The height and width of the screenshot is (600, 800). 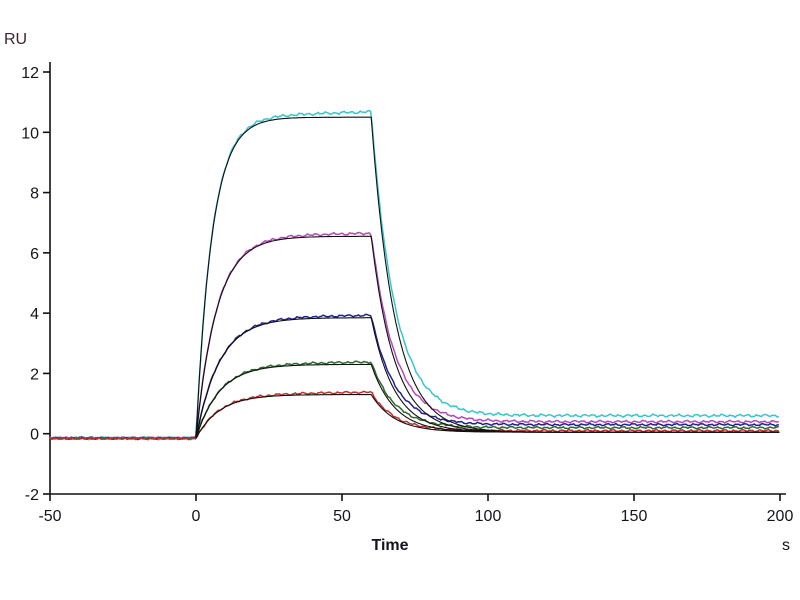 What do you see at coordinates (34, 435) in the screenshot?
I see `y-tick-label: 0` at bounding box center [34, 435].